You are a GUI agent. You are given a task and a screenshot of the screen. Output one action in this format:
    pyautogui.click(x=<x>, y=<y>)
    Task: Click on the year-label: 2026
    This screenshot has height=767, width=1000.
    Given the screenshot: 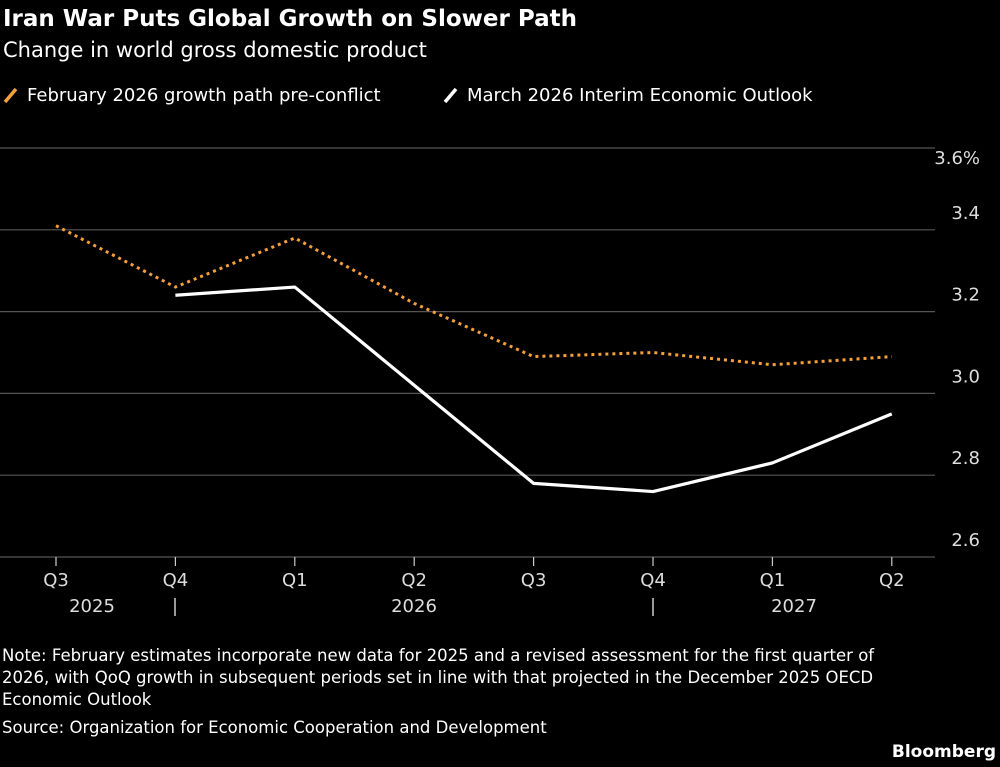 What is the action you would take?
    pyautogui.click(x=414, y=606)
    